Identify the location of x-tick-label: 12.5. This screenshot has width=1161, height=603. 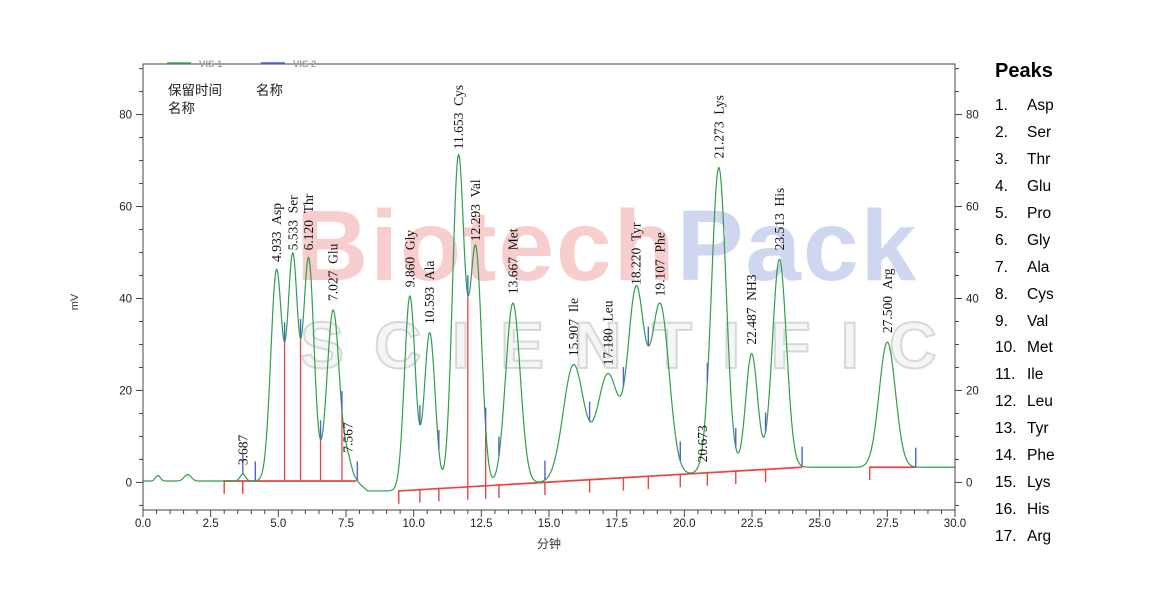
(481, 524).